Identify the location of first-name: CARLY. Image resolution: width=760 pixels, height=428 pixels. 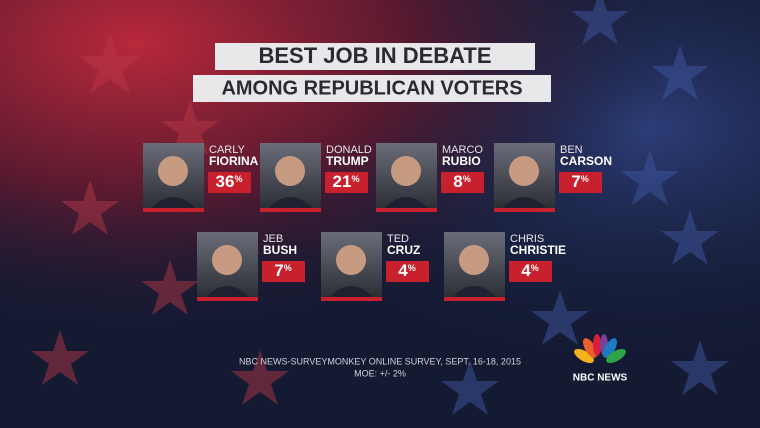
(227, 150).